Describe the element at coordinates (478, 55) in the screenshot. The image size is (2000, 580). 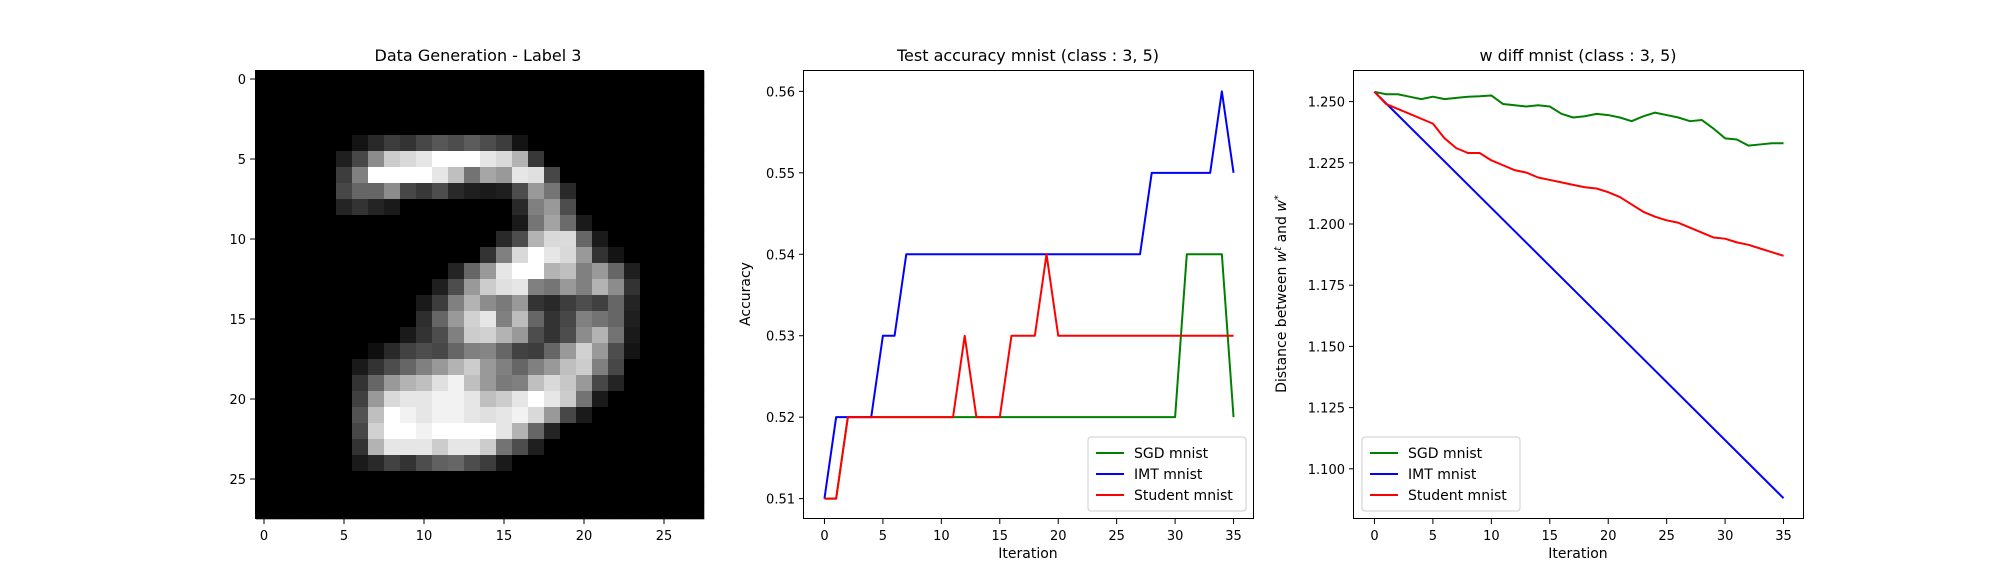
I see `image-panel-title: Data Generation - Label 3` at that location.